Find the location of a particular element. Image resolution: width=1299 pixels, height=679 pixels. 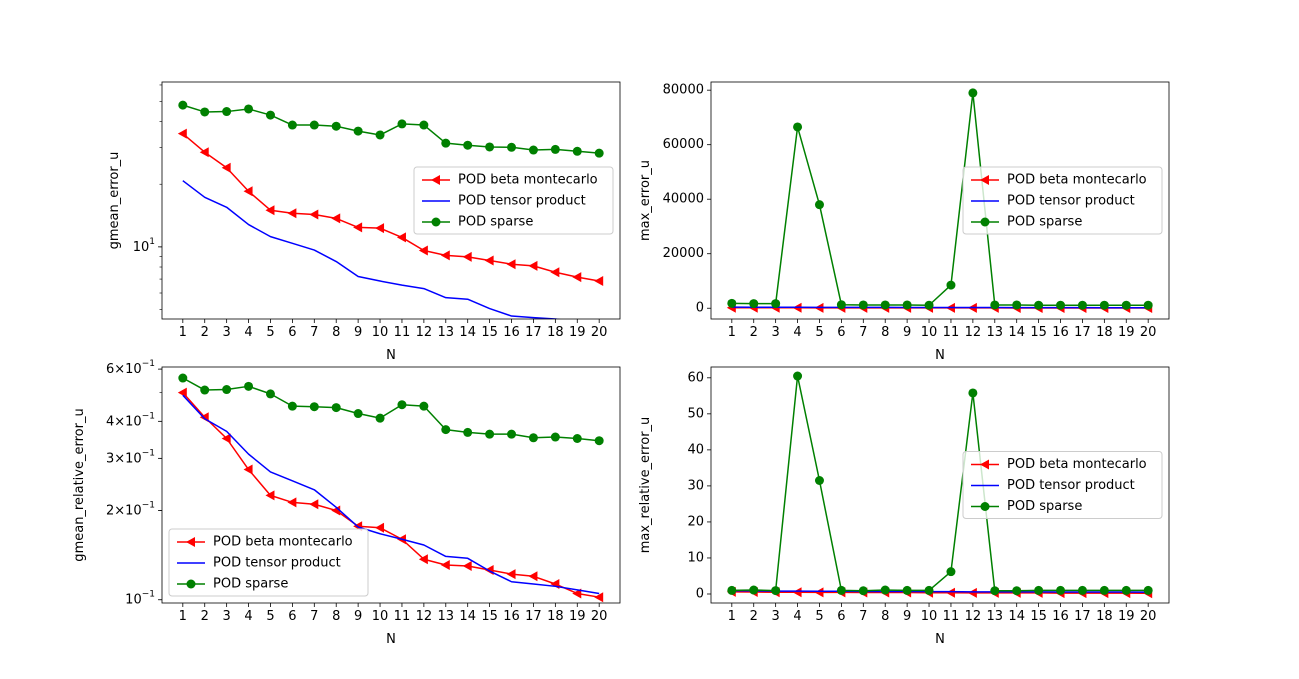

legend-label: POD beta montecarlo is located at coordinates (283, 542).